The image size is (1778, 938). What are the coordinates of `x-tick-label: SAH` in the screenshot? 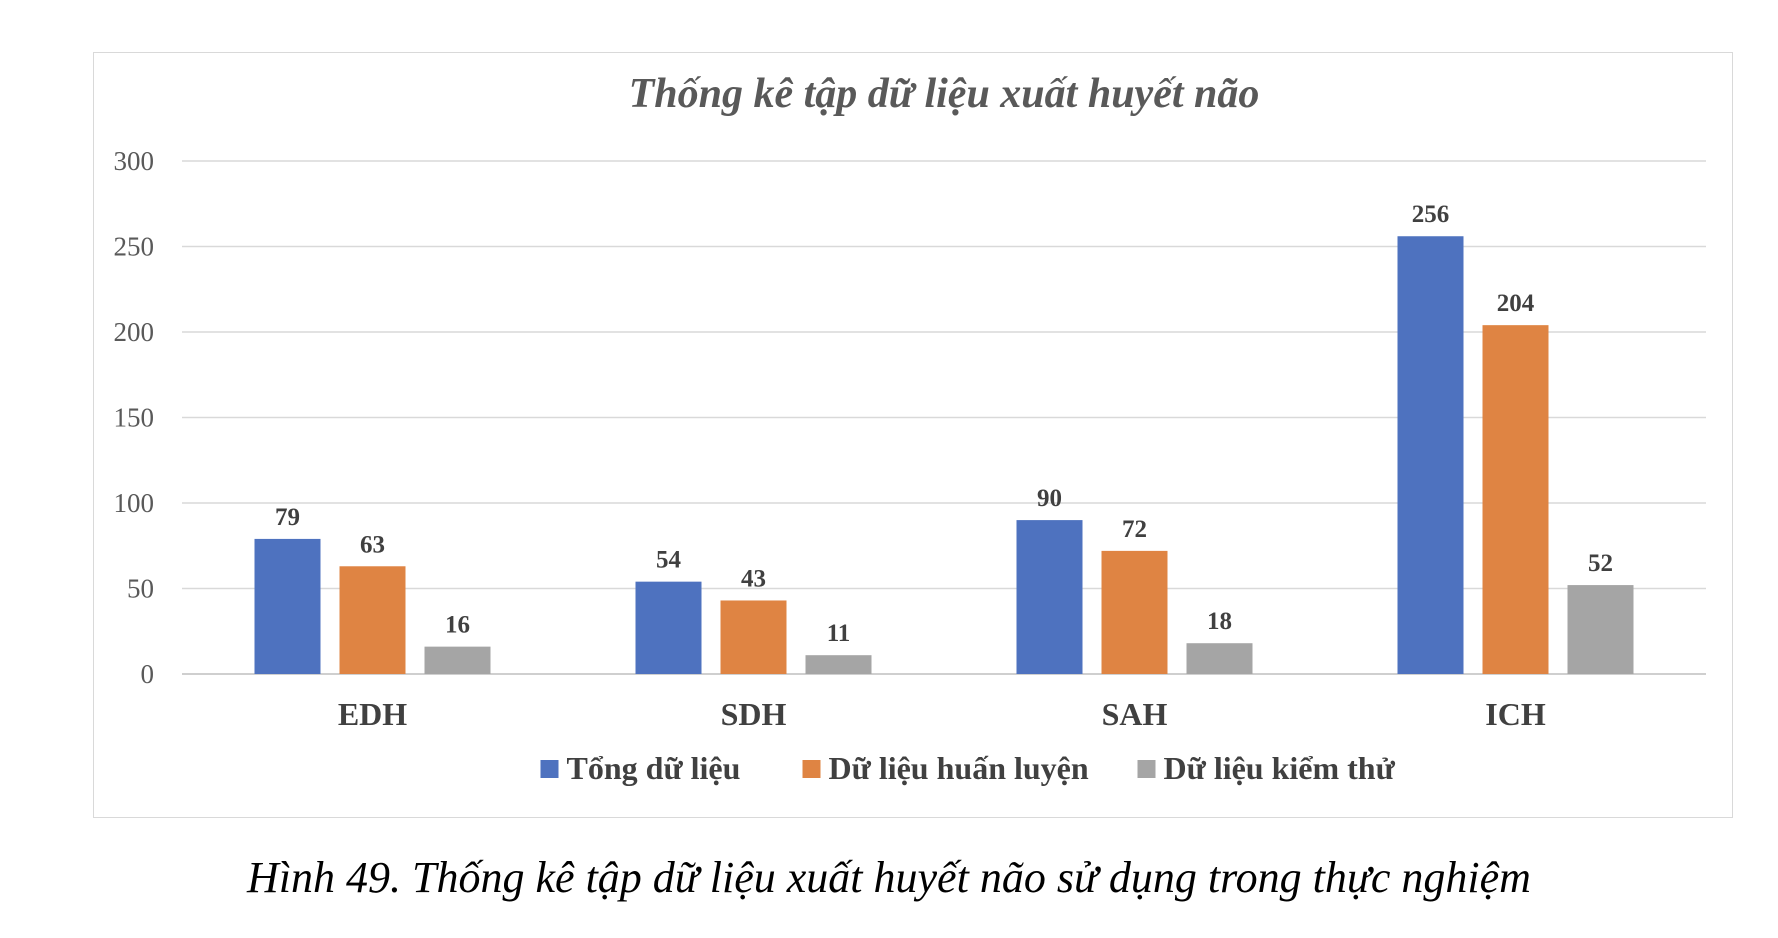 It's located at (1135, 714).